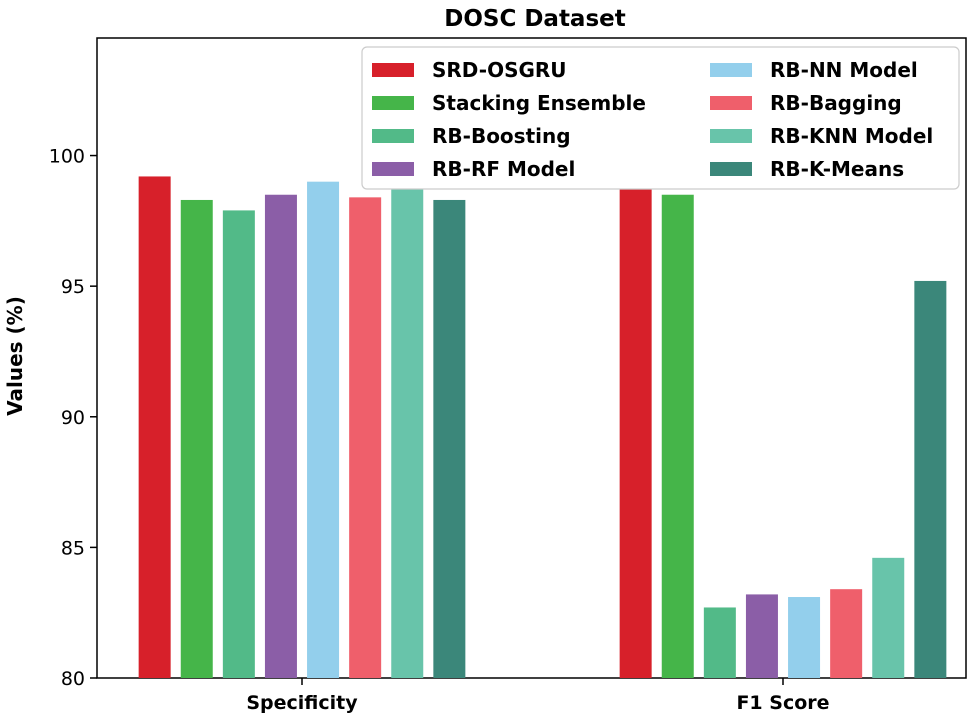 Image resolution: width=975 pixels, height=718 pixels. I want to click on y-tick-label: 100, so click(67, 157).